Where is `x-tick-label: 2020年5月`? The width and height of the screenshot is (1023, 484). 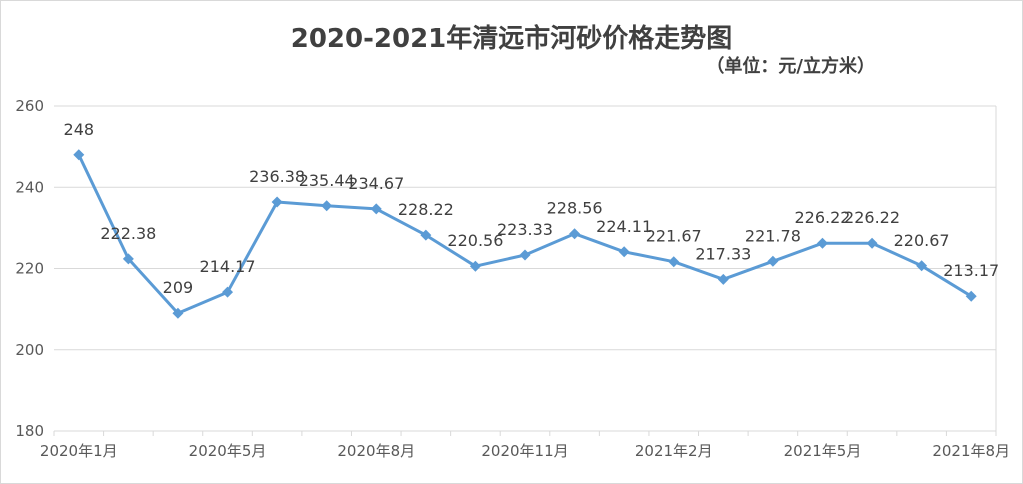 x-tick-label: 2020年5月 is located at coordinates (228, 451).